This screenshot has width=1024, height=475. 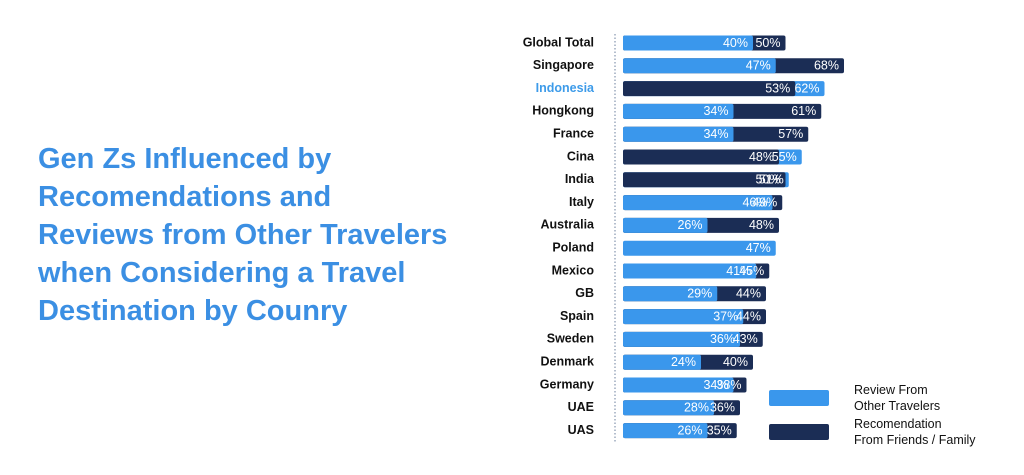 What do you see at coordinates (580, 179) in the screenshot?
I see `category-label: India` at bounding box center [580, 179].